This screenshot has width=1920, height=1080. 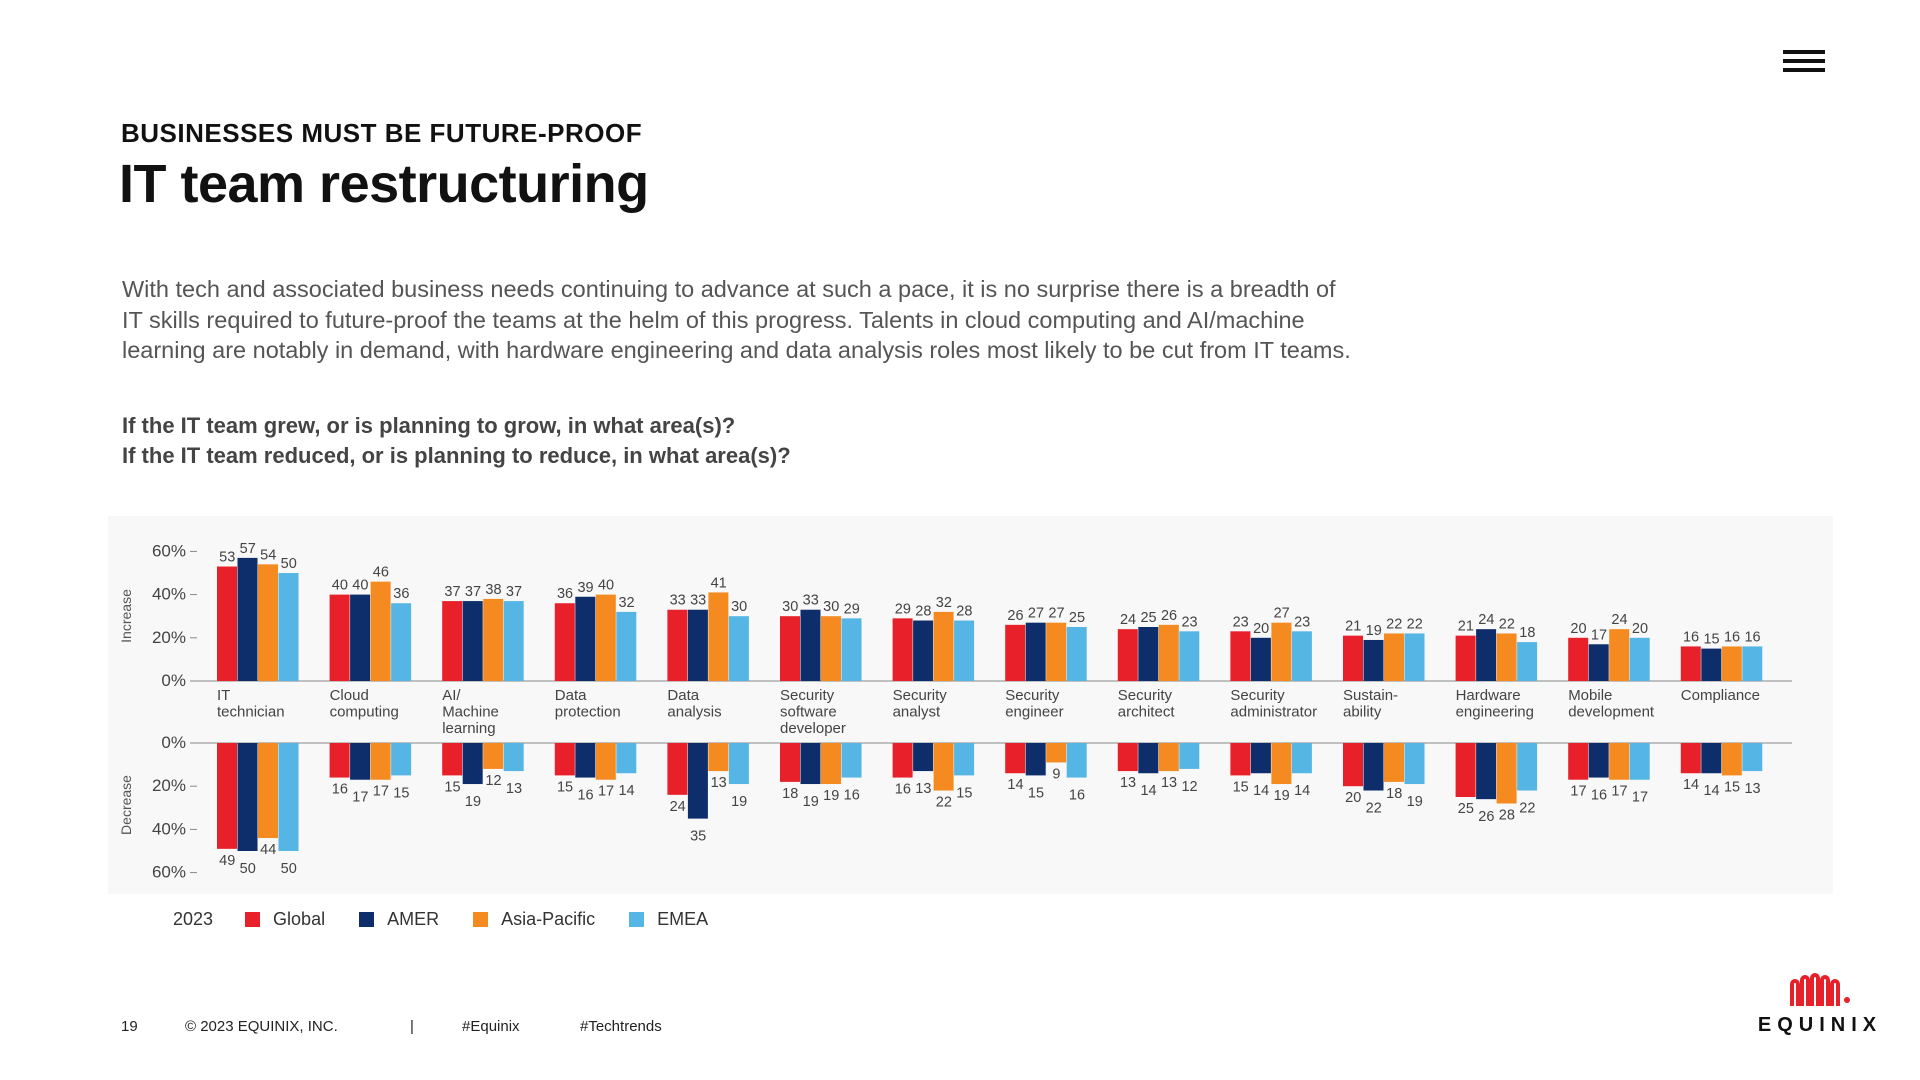 I want to click on category-label: IT technician, so click(x=251, y=704).